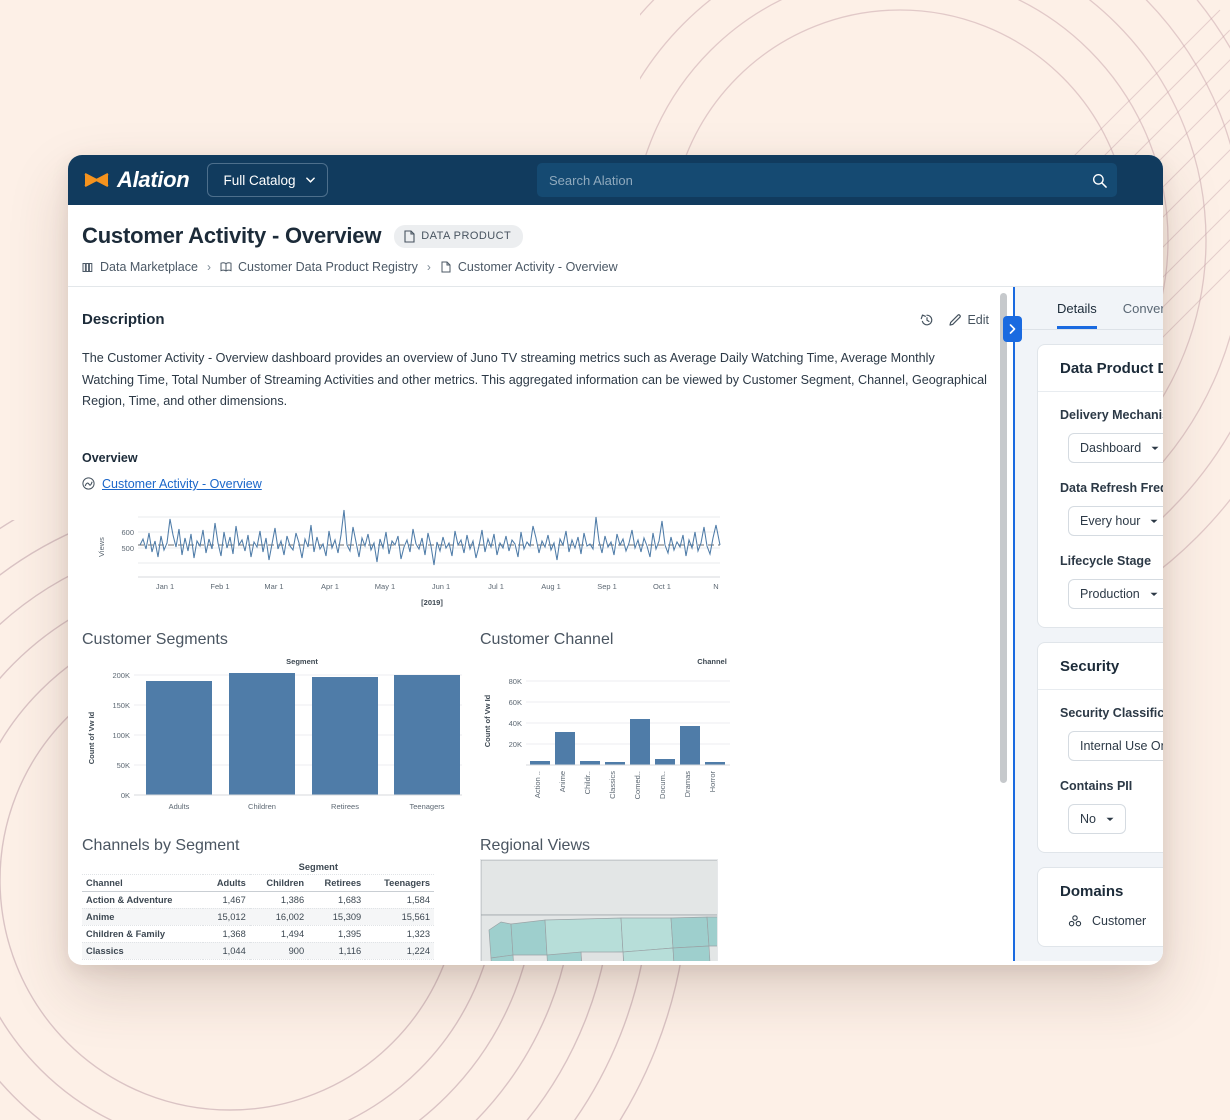 The height and width of the screenshot is (1120, 1230). Describe the element at coordinates (1100, 907) in the screenshot. I see `domains-card: Domains Customer` at that location.